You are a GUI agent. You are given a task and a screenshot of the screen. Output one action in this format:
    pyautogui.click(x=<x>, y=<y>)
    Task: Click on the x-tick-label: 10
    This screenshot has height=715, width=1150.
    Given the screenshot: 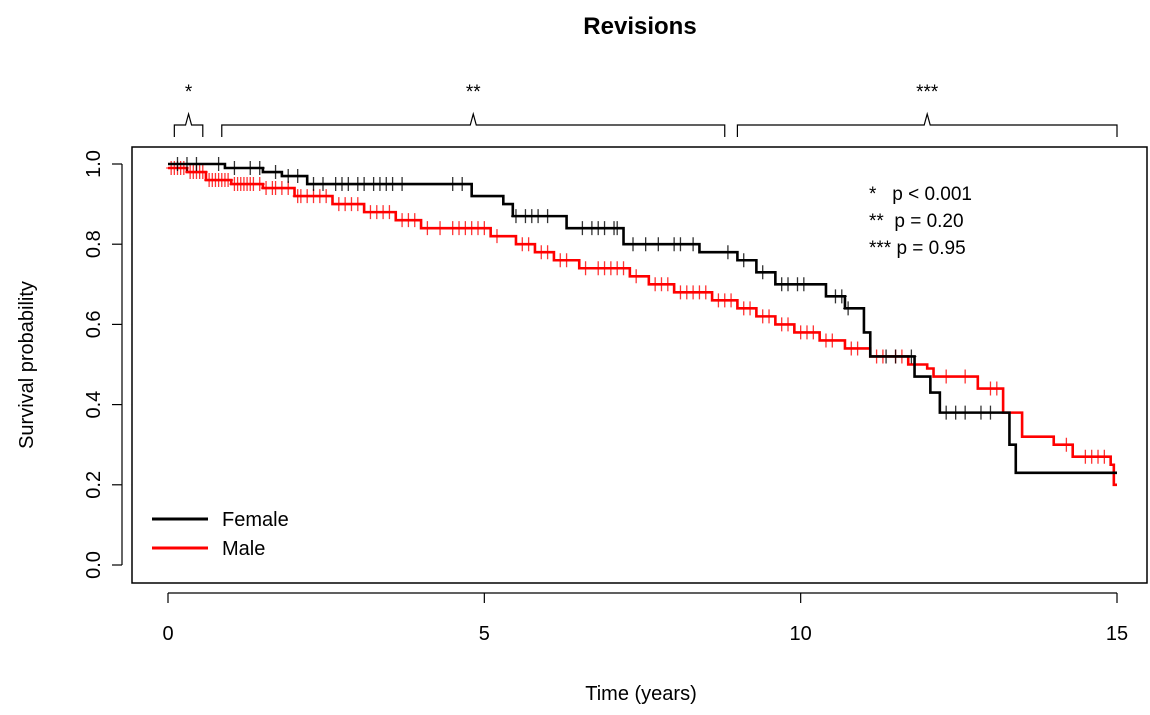 What is the action you would take?
    pyautogui.click(x=801, y=634)
    